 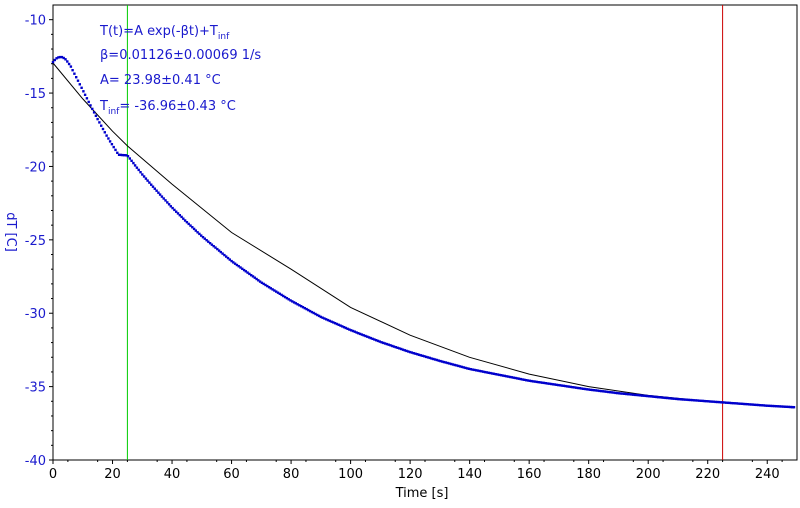 I want to click on x-tick-label: 140, so click(x=469, y=474).